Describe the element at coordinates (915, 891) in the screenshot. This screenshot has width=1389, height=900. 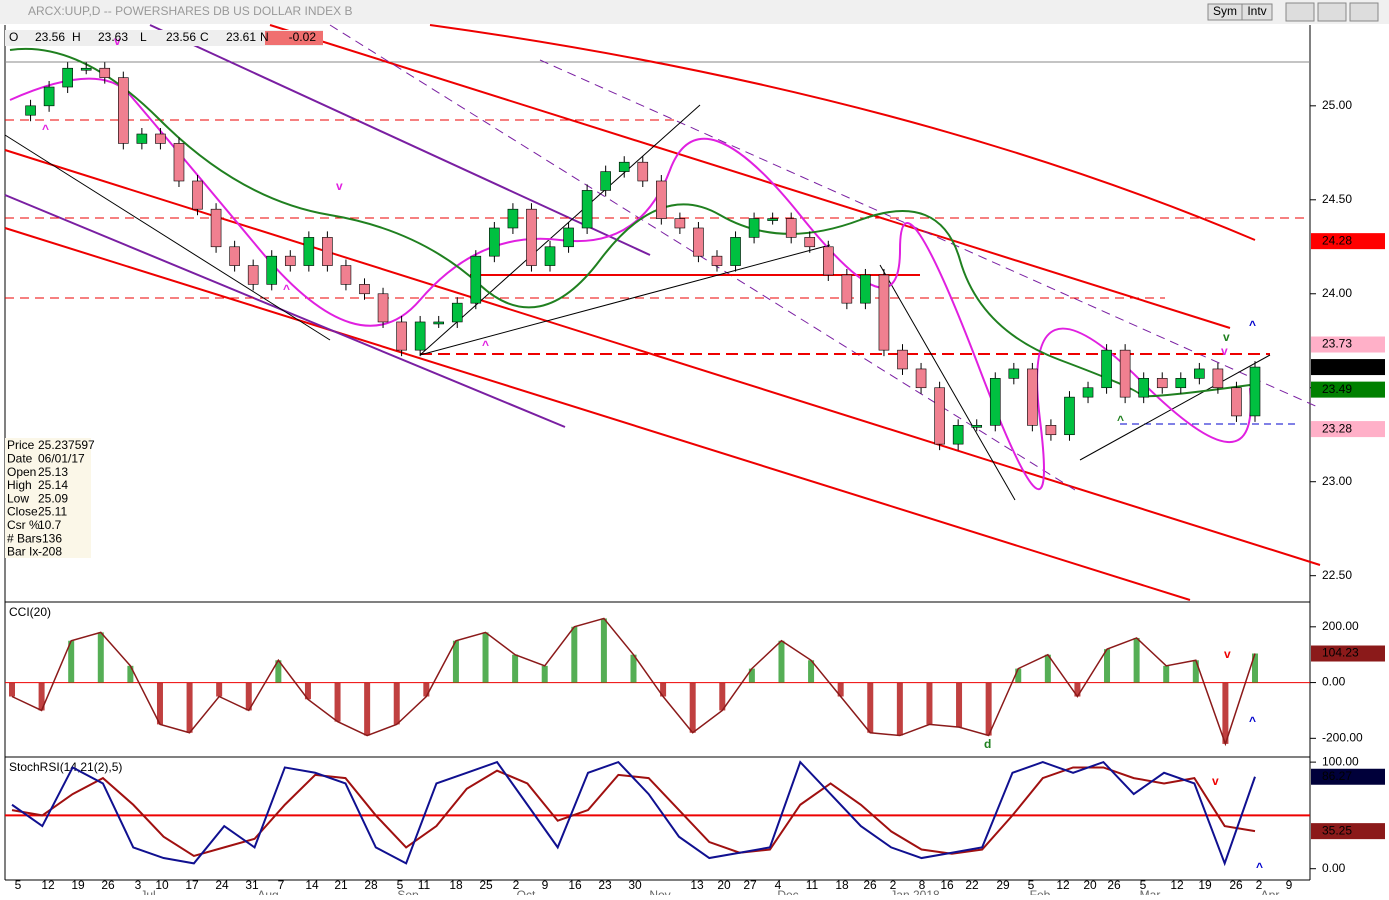
I see `month-label: Jan 2018` at that location.